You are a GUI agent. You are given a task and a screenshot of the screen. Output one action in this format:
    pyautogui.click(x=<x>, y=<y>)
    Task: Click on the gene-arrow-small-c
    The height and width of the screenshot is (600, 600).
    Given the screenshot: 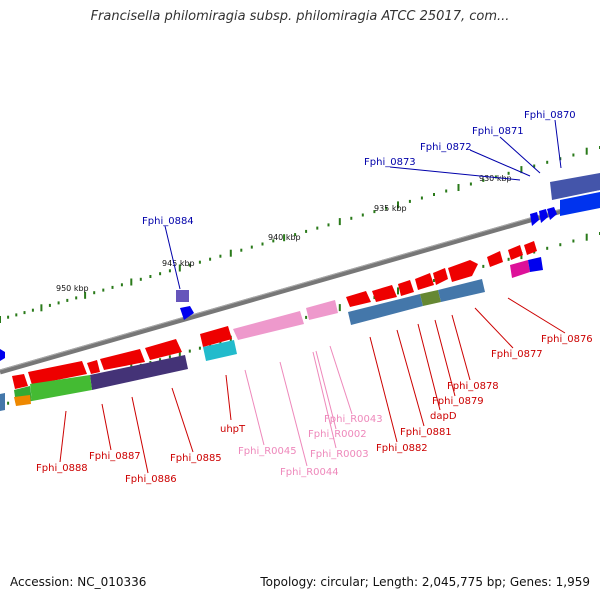 What is the action you would take?
    pyautogui.click(x=530, y=248)
    